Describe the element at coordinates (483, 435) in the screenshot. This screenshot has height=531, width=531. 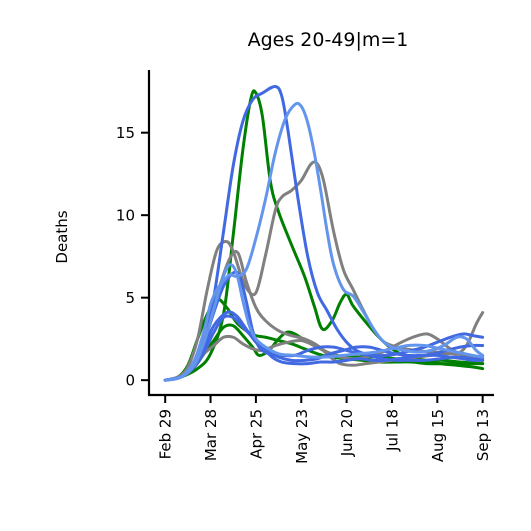
I see `x-tick-label: Sep 13` at that location.